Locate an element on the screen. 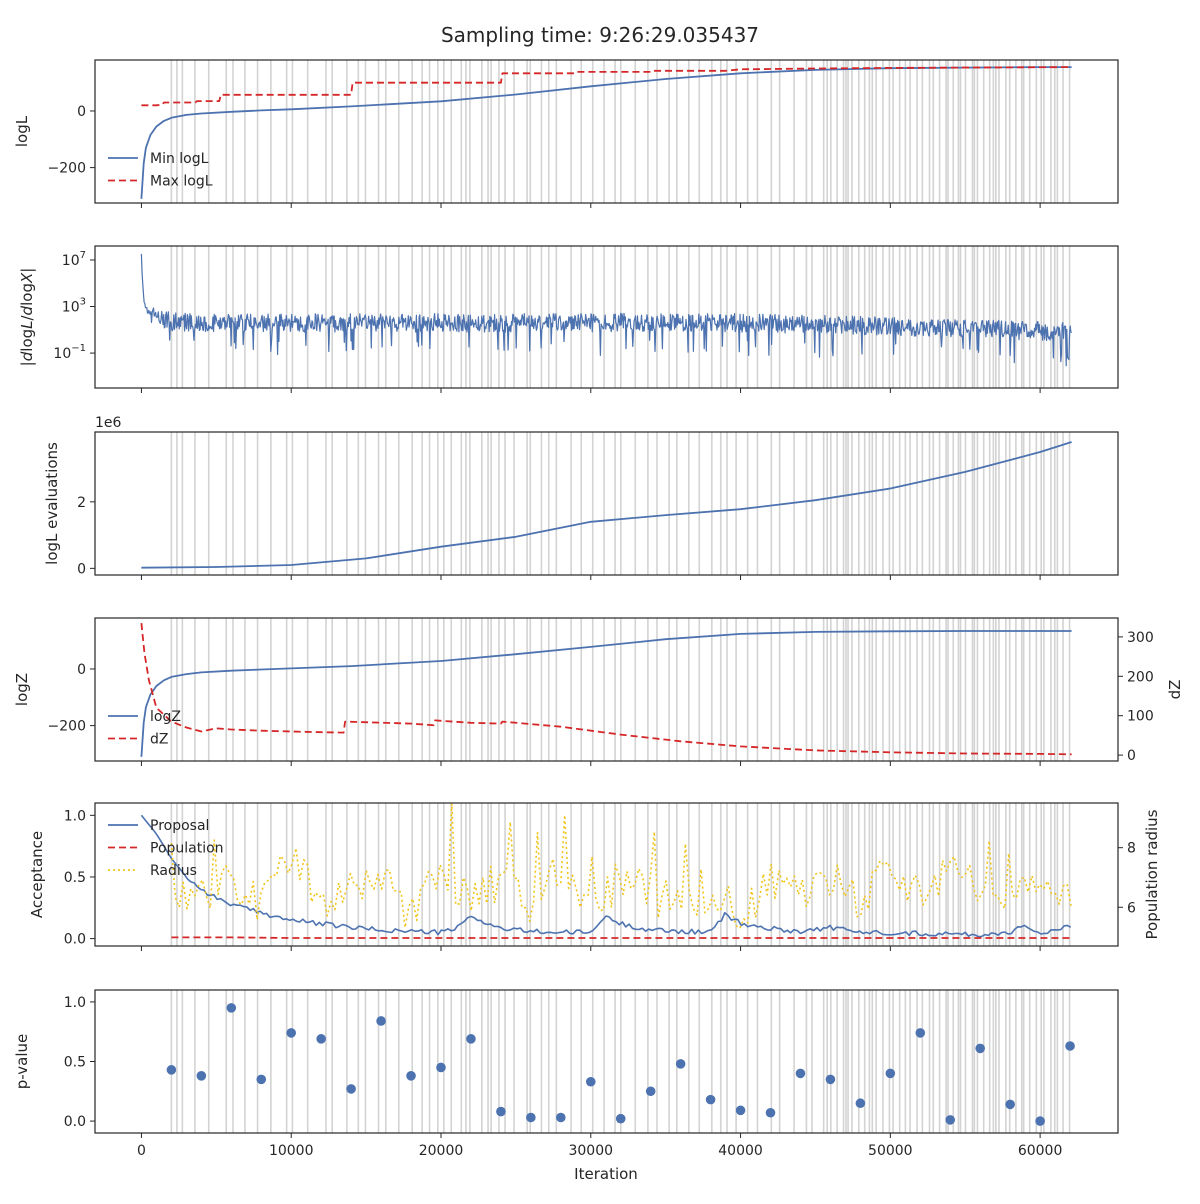 This screenshot has width=1200, height=1204. panel-1: 0 −200 logL Min logL Max logL is located at coordinates (566, 133).